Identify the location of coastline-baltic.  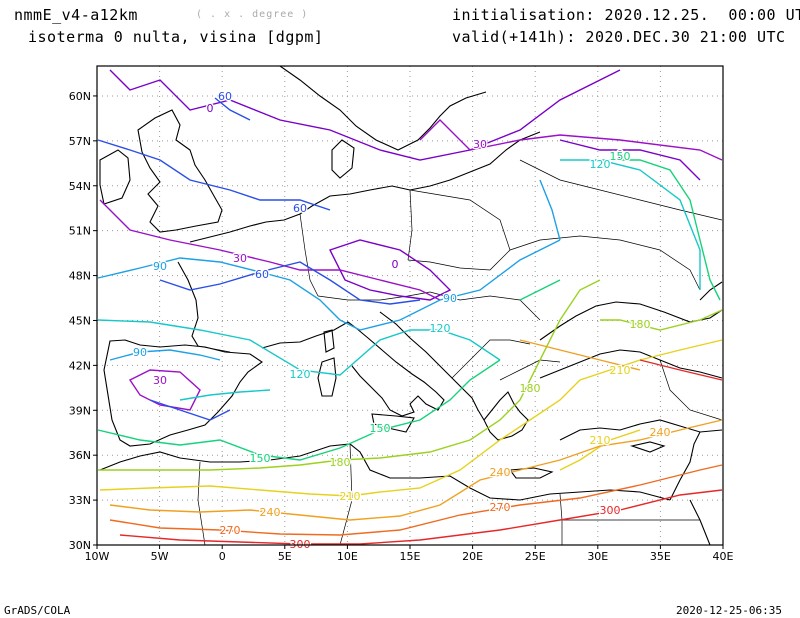
(475, 161).